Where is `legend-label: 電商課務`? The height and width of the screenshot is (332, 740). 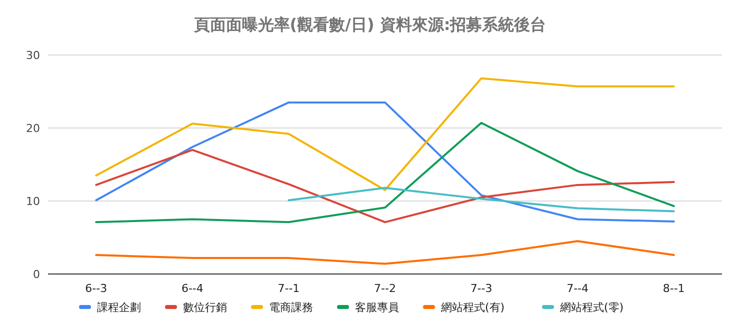
legend-label: 電商課務 is located at coordinates (291, 307).